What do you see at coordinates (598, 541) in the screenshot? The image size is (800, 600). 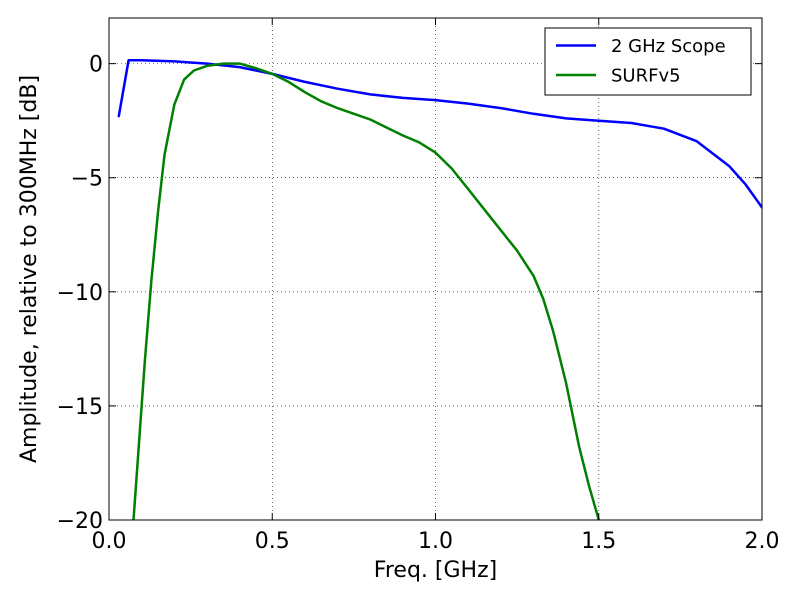 I see `x-tick-label: 1.5` at bounding box center [598, 541].